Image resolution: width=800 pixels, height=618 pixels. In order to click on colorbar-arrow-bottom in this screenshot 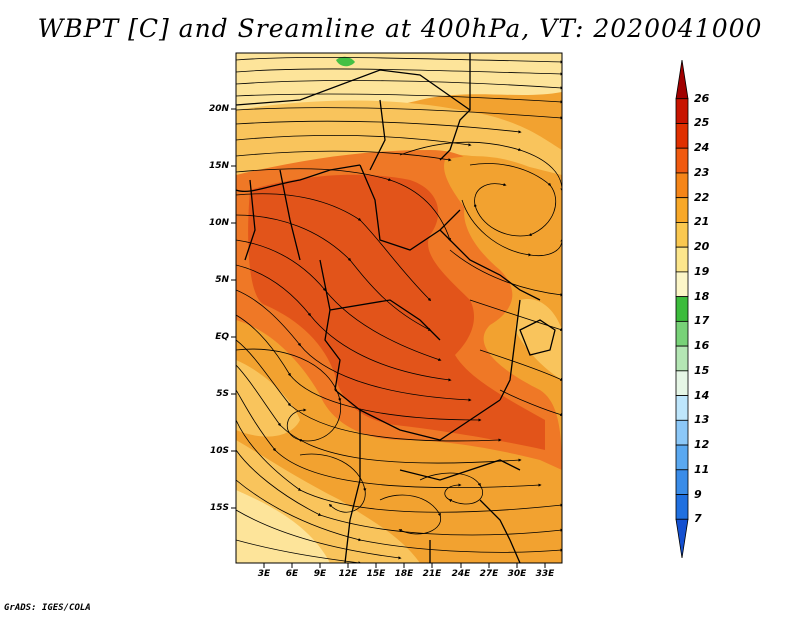, I will do `click(682, 538)`.